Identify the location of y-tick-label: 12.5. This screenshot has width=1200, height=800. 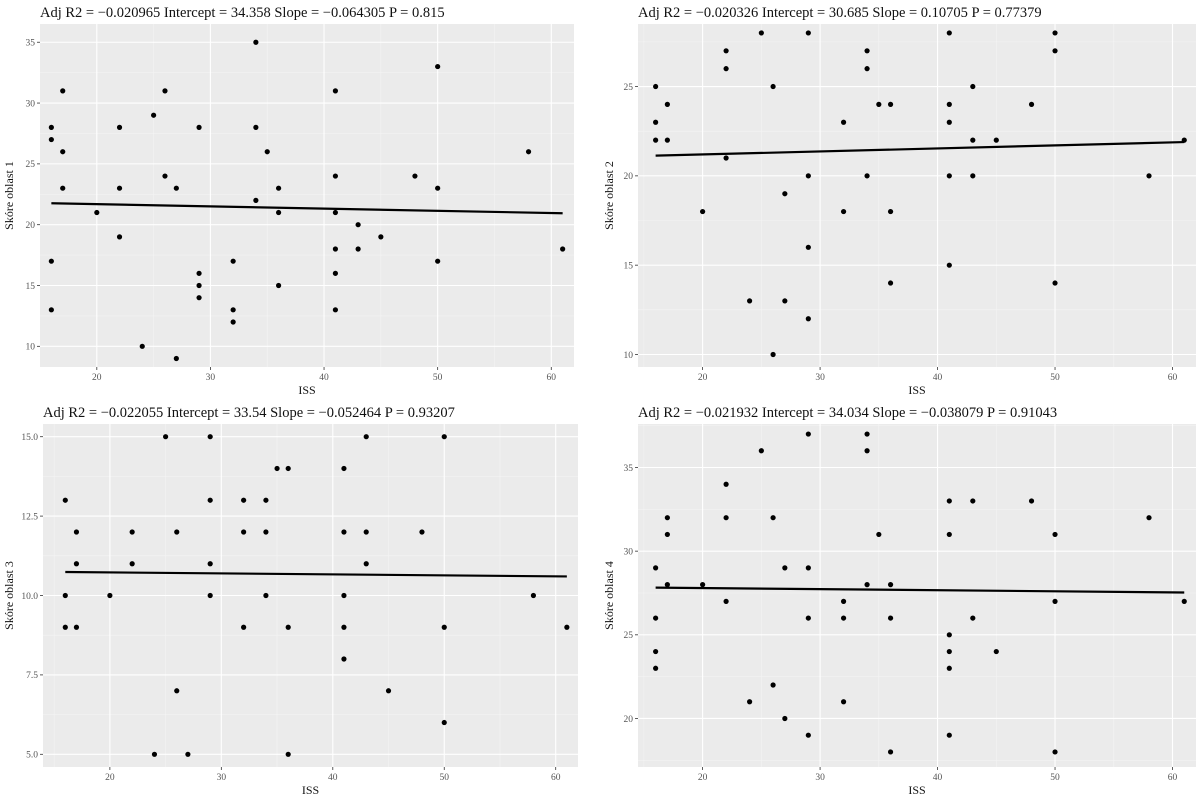
(29, 517).